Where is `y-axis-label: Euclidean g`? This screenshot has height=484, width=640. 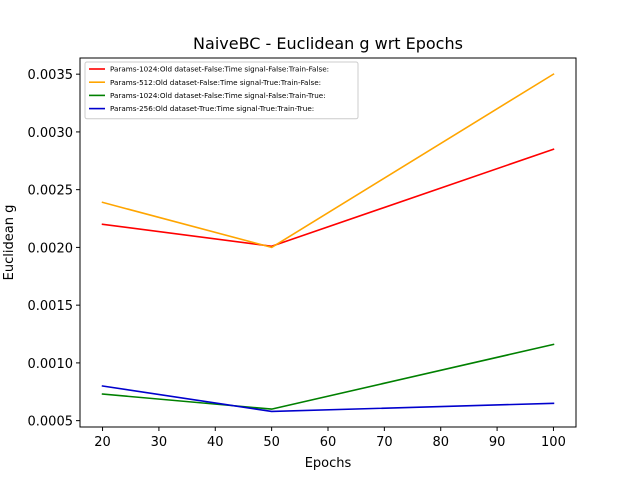 y-axis-label: Euclidean g is located at coordinates (9, 243).